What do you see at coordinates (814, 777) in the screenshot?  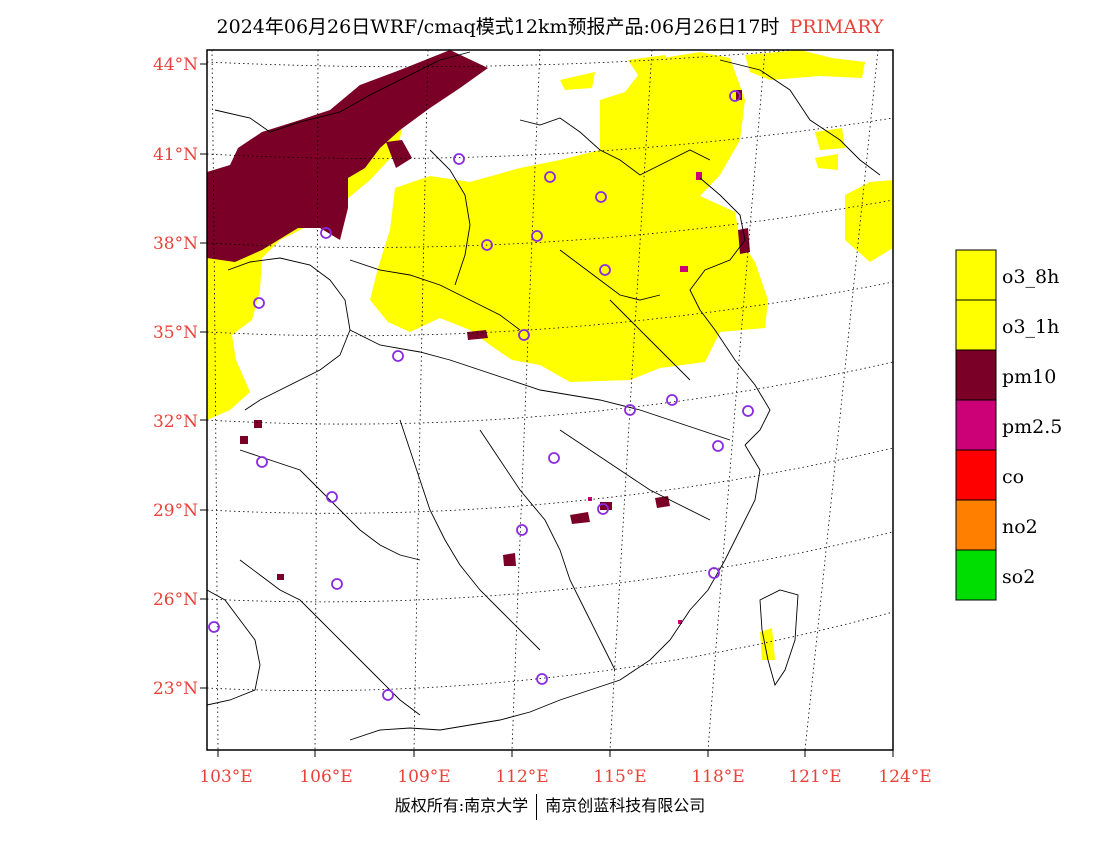 I see `lon-label: 121°E` at bounding box center [814, 777].